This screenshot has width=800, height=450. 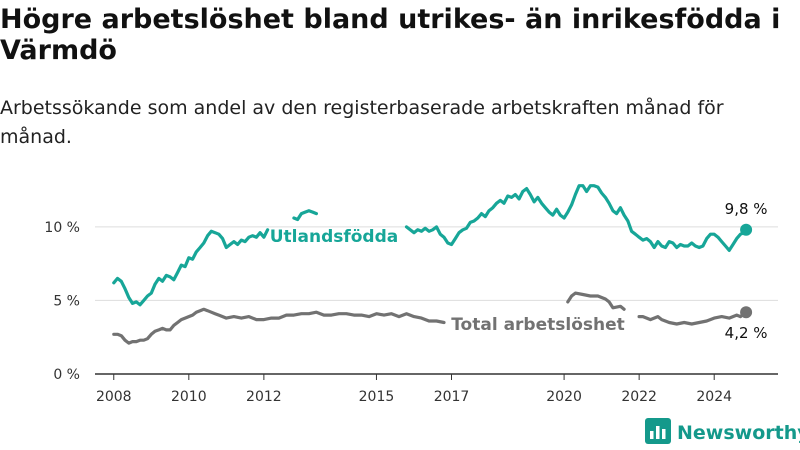 I want to click on series-label-total: Total arbetslöshet, so click(x=538, y=325).